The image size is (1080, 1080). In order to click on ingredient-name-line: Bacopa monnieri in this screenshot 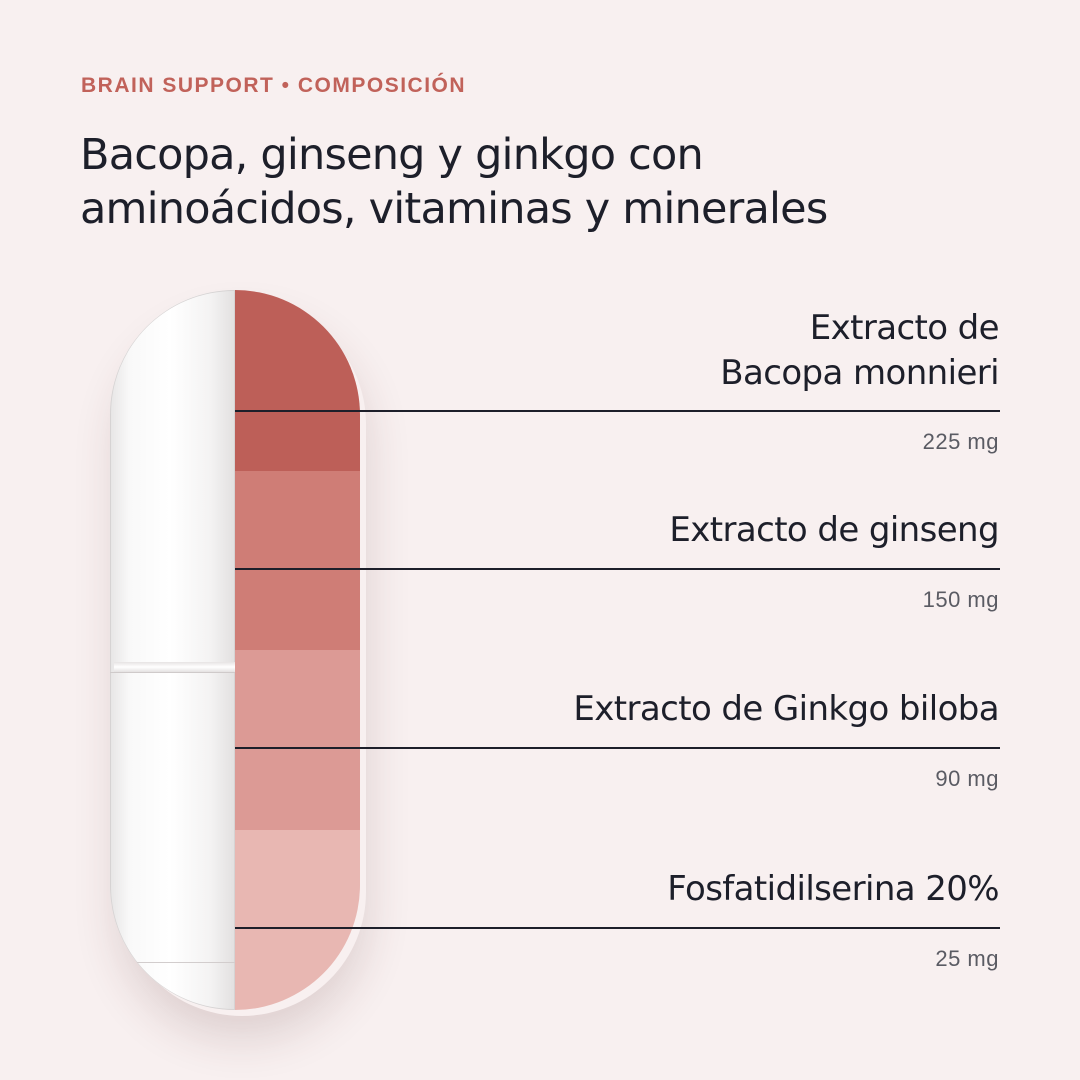, I will do `click(859, 373)`.